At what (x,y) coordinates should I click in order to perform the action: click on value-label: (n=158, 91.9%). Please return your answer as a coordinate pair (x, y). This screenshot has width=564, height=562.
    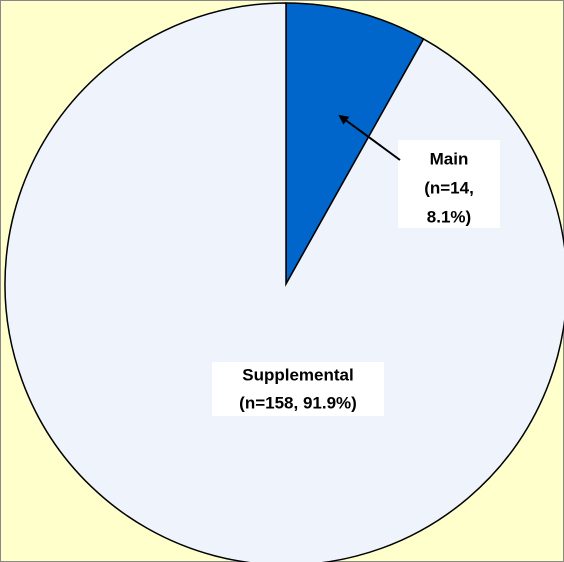
    Looking at the image, I should click on (298, 402).